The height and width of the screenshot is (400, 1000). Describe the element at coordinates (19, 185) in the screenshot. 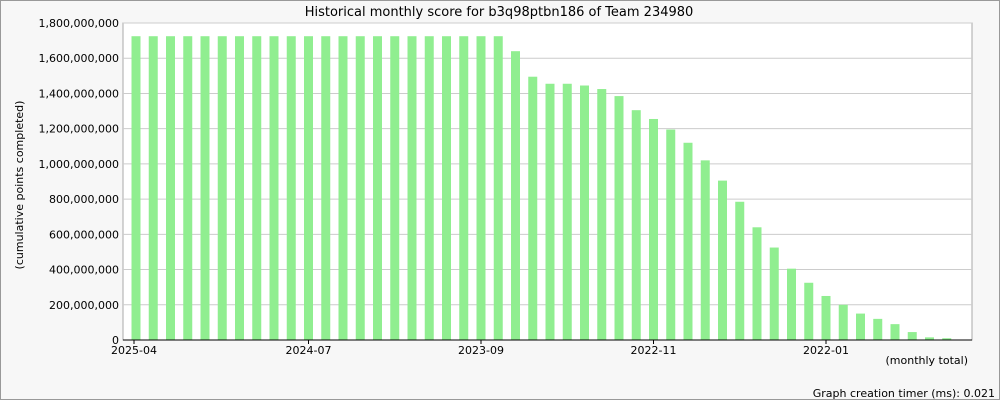

I see `y-axis-label: (cumulative points completed)` at that location.